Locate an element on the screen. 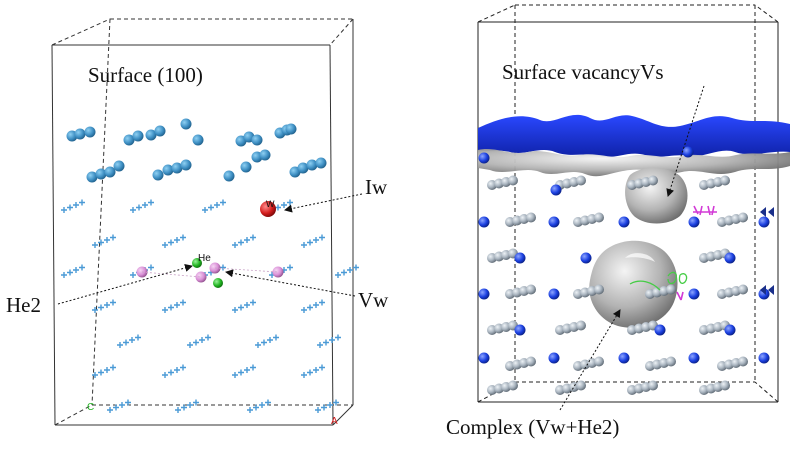 This screenshot has width=791, height=450. he-bond-markers is located at coordinates (696, 253).